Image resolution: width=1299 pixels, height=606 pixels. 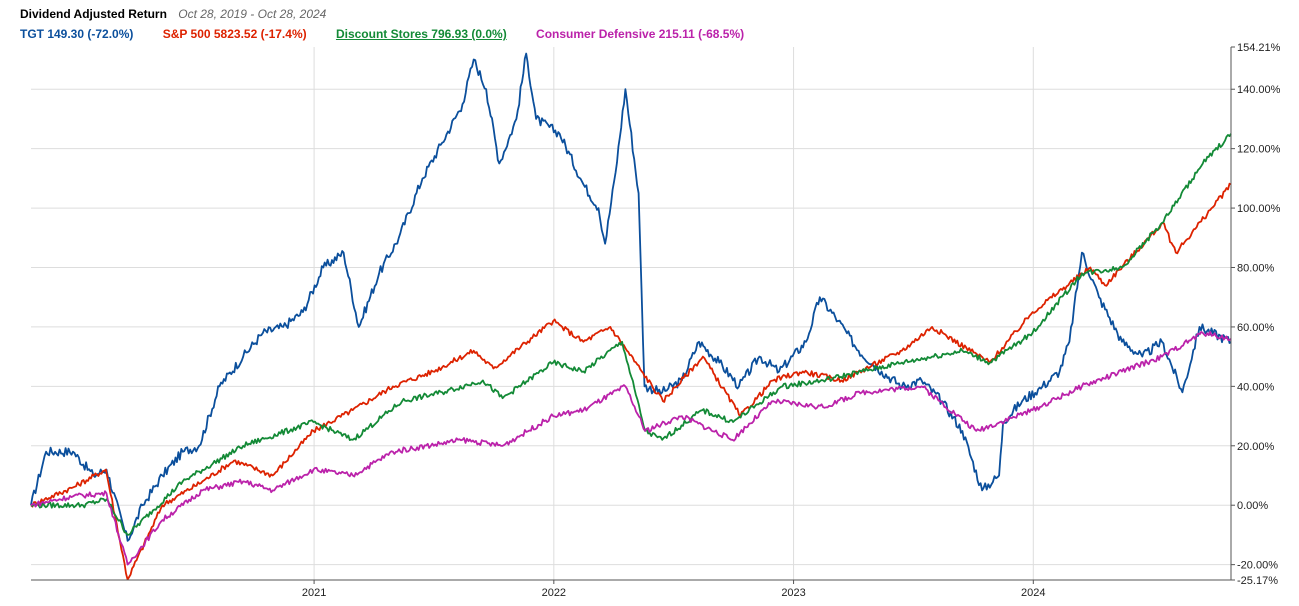 What do you see at coordinates (1259, 48) in the screenshot?
I see `y-tick-label: 154.21%` at bounding box center [1259, 48].